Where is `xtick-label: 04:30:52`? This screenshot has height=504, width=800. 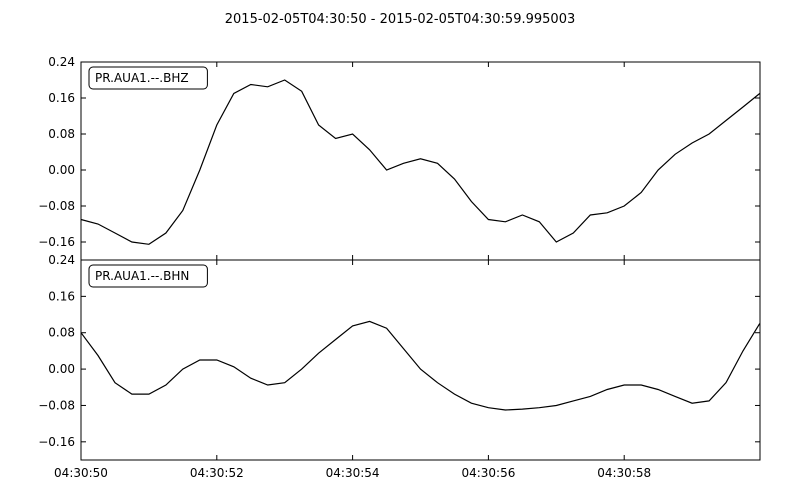
xtick-label: 04:30:52 is located at coordinates (217, 473).